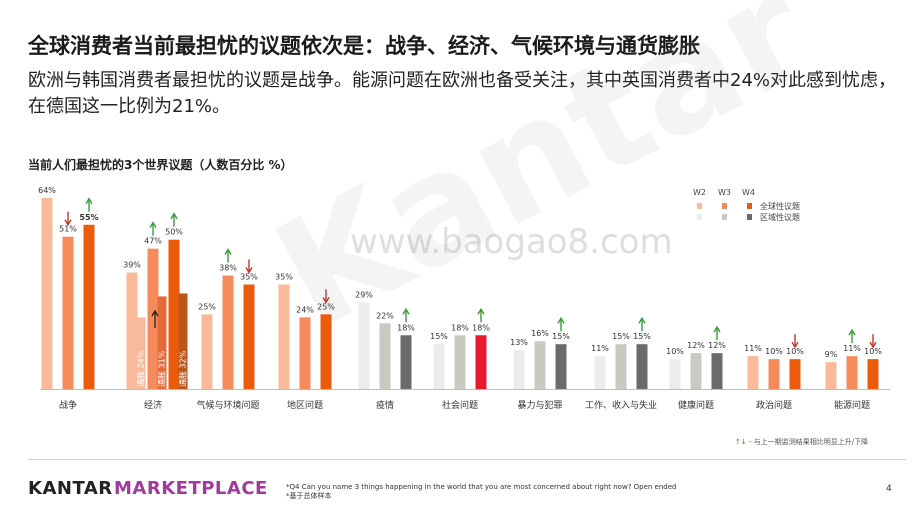 The width and height of the screenshot is (920, 518). I want to click on brand-logo-marketplace: MARKETPLACE, so click(191, 488).